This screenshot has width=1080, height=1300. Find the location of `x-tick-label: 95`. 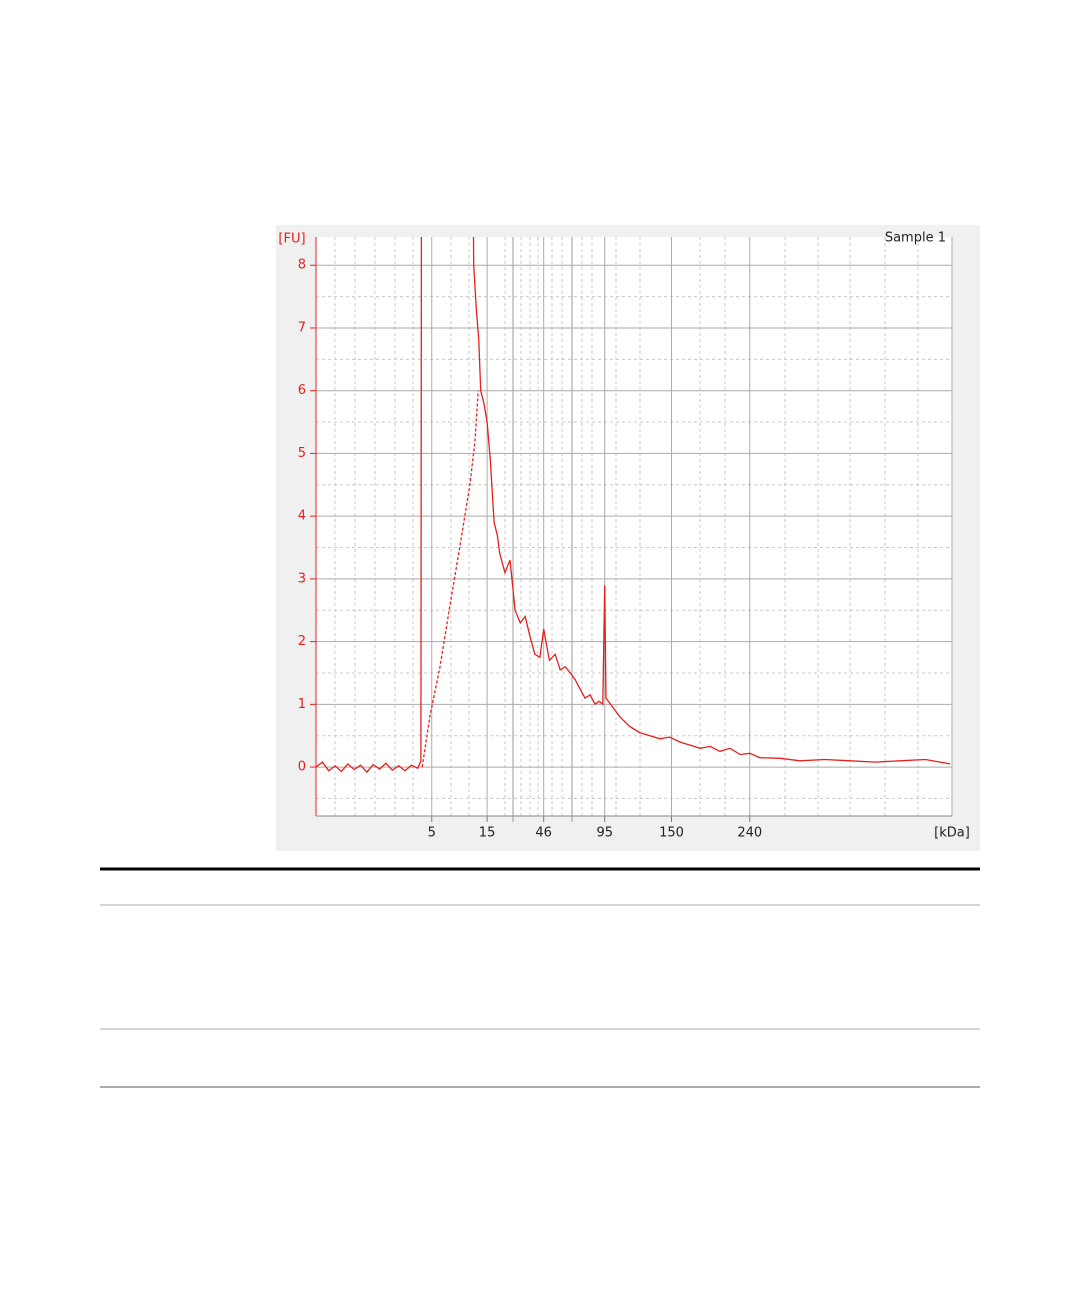

x-tick-label: 95 is located at coordinates (604, 833).